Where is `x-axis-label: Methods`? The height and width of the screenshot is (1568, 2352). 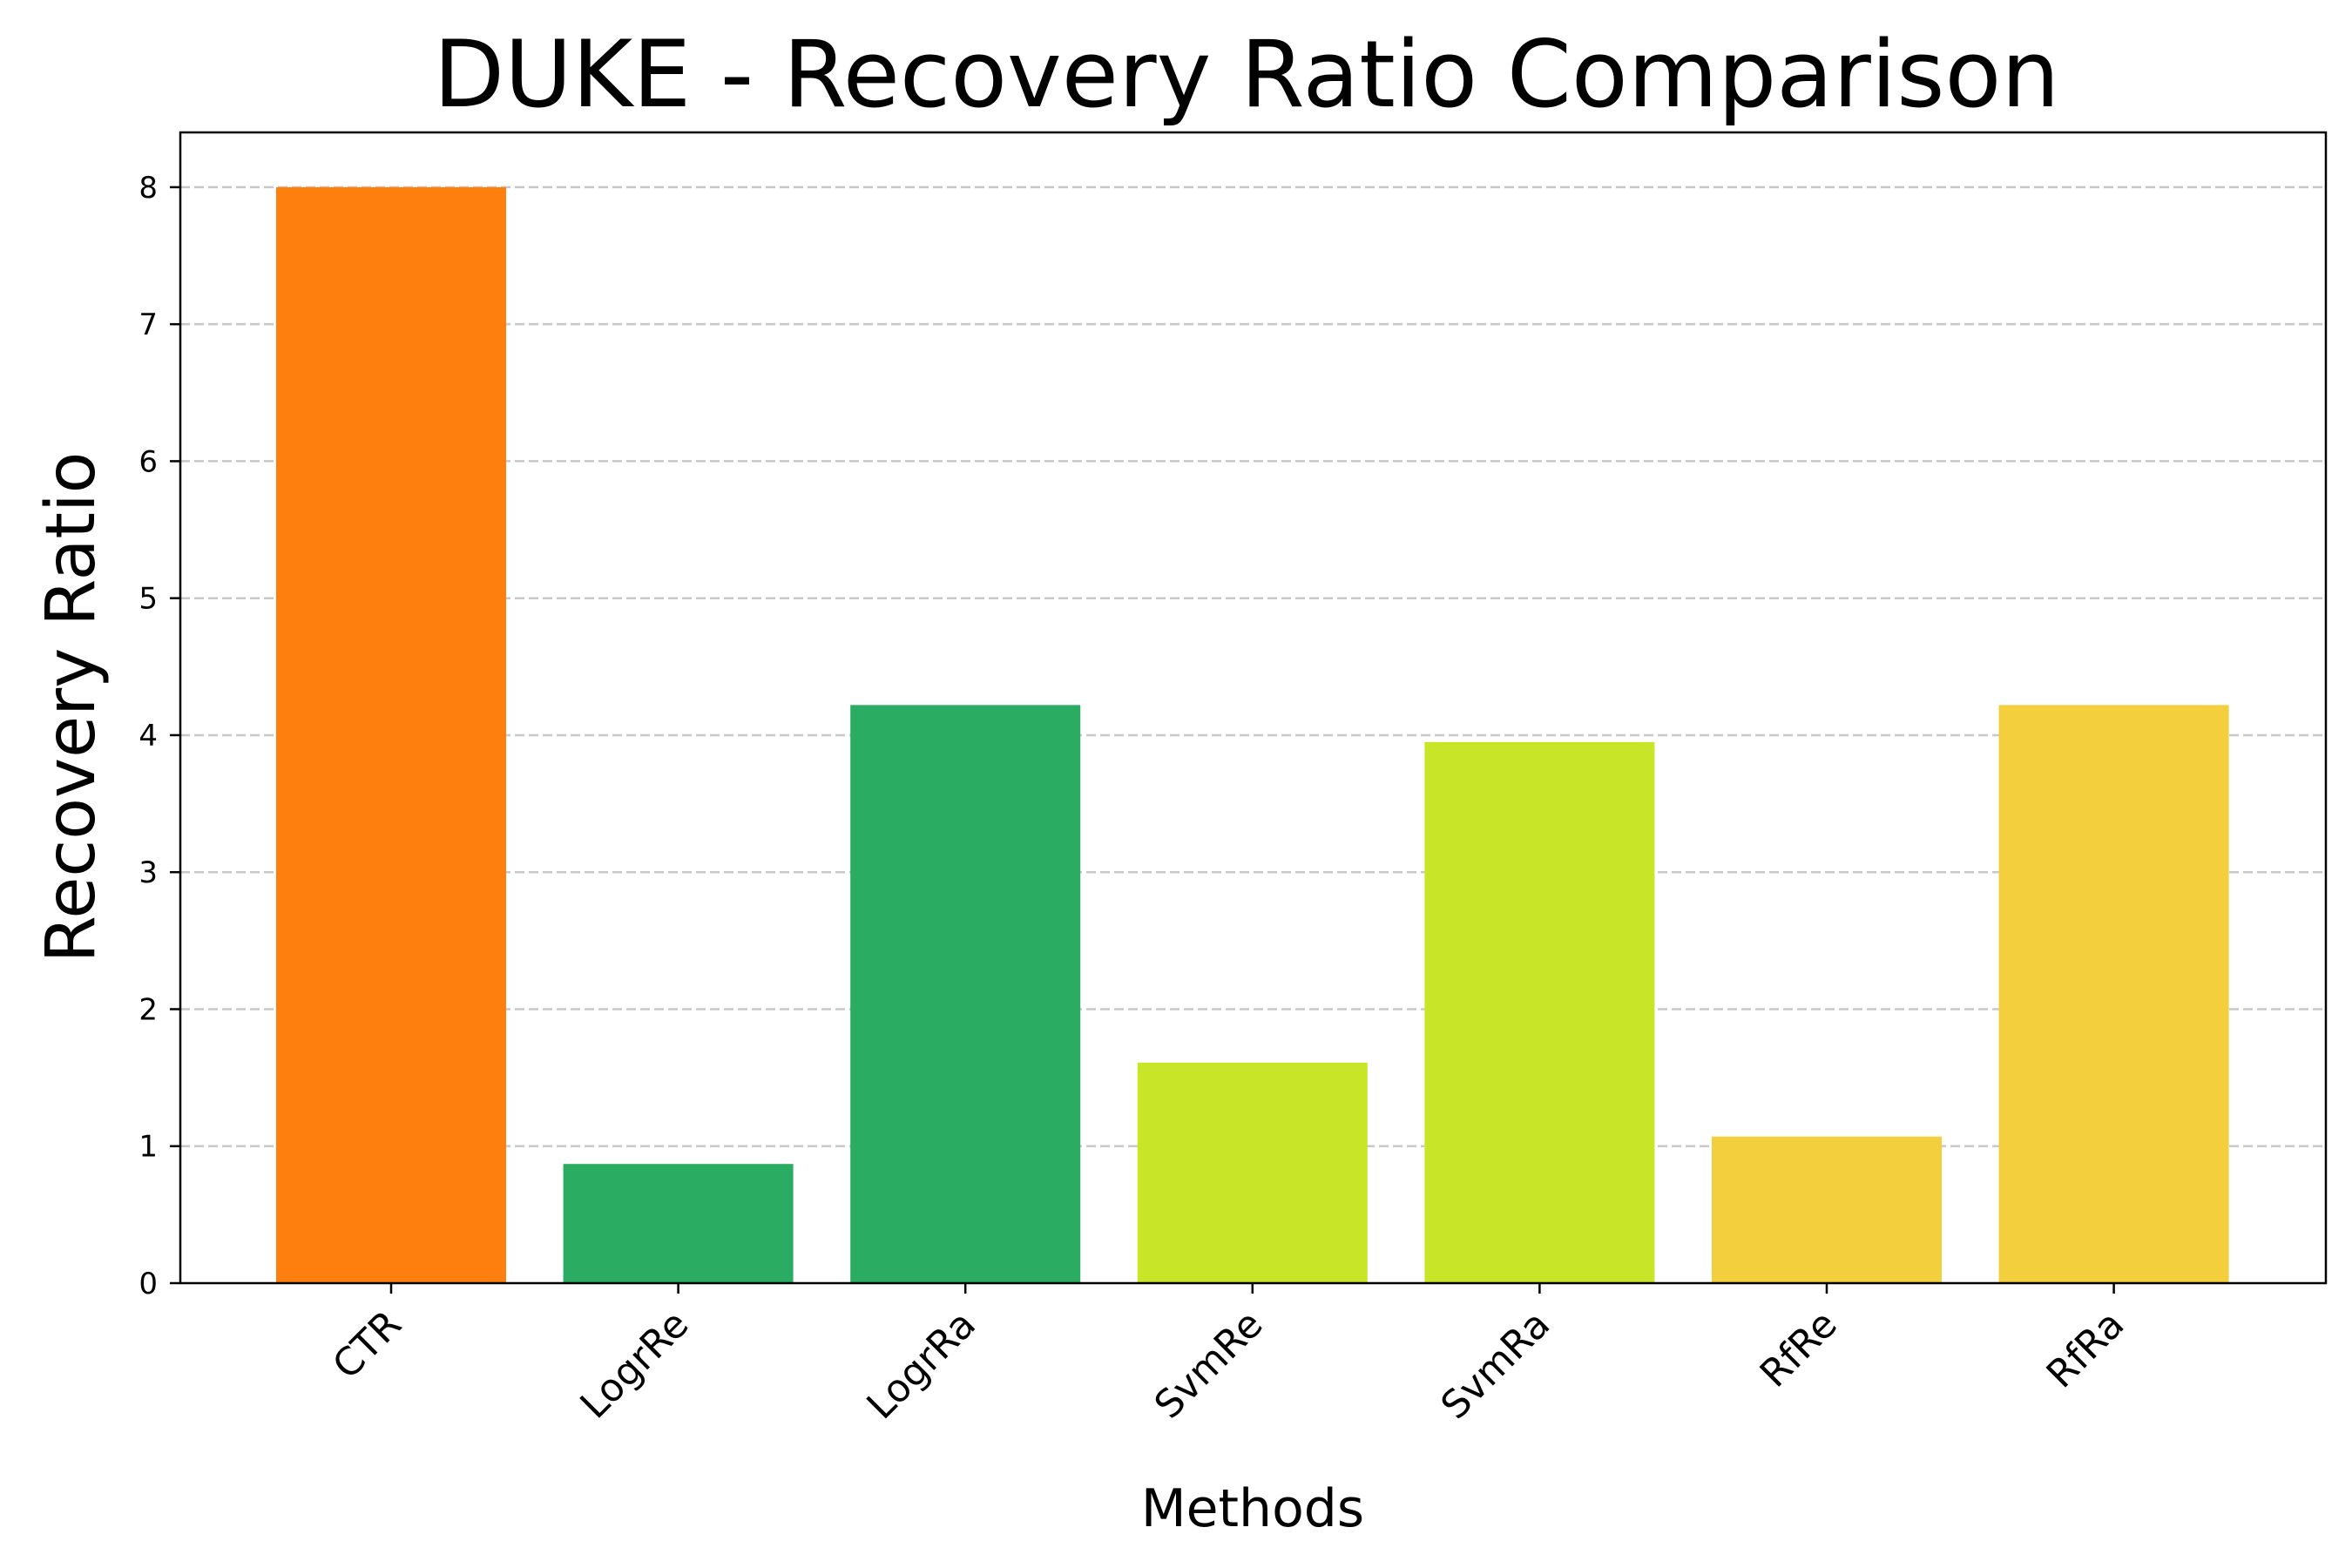
x-axis-label: Methods is located at coordinates (1252, 1508).